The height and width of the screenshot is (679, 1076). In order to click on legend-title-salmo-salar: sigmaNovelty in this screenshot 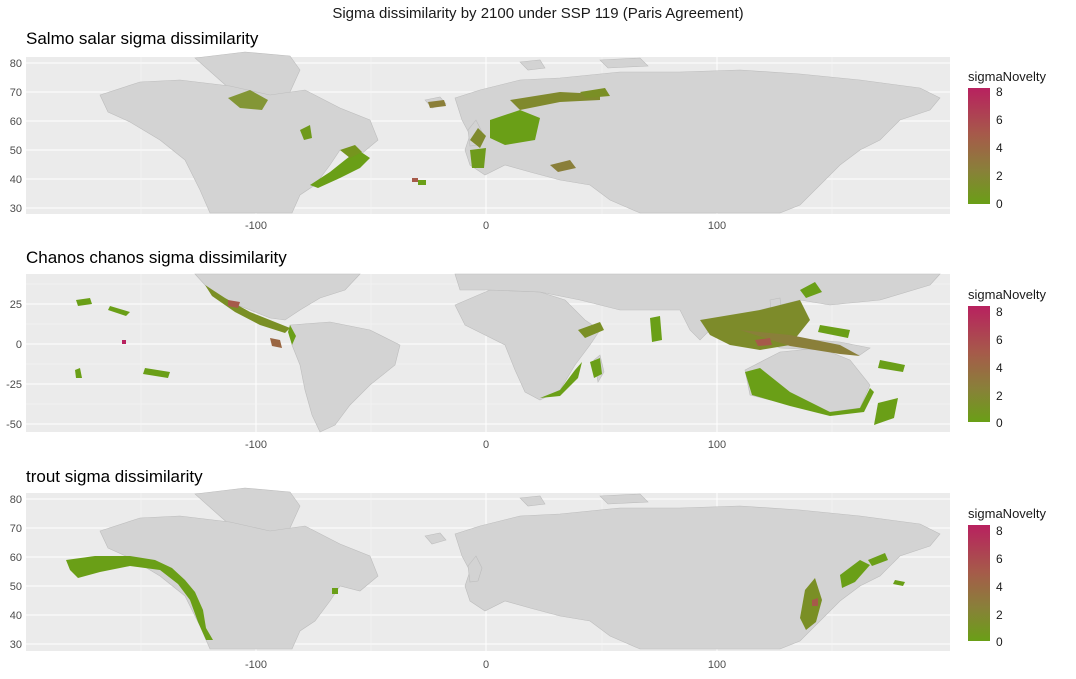, I will do `click(1007, 76)`.